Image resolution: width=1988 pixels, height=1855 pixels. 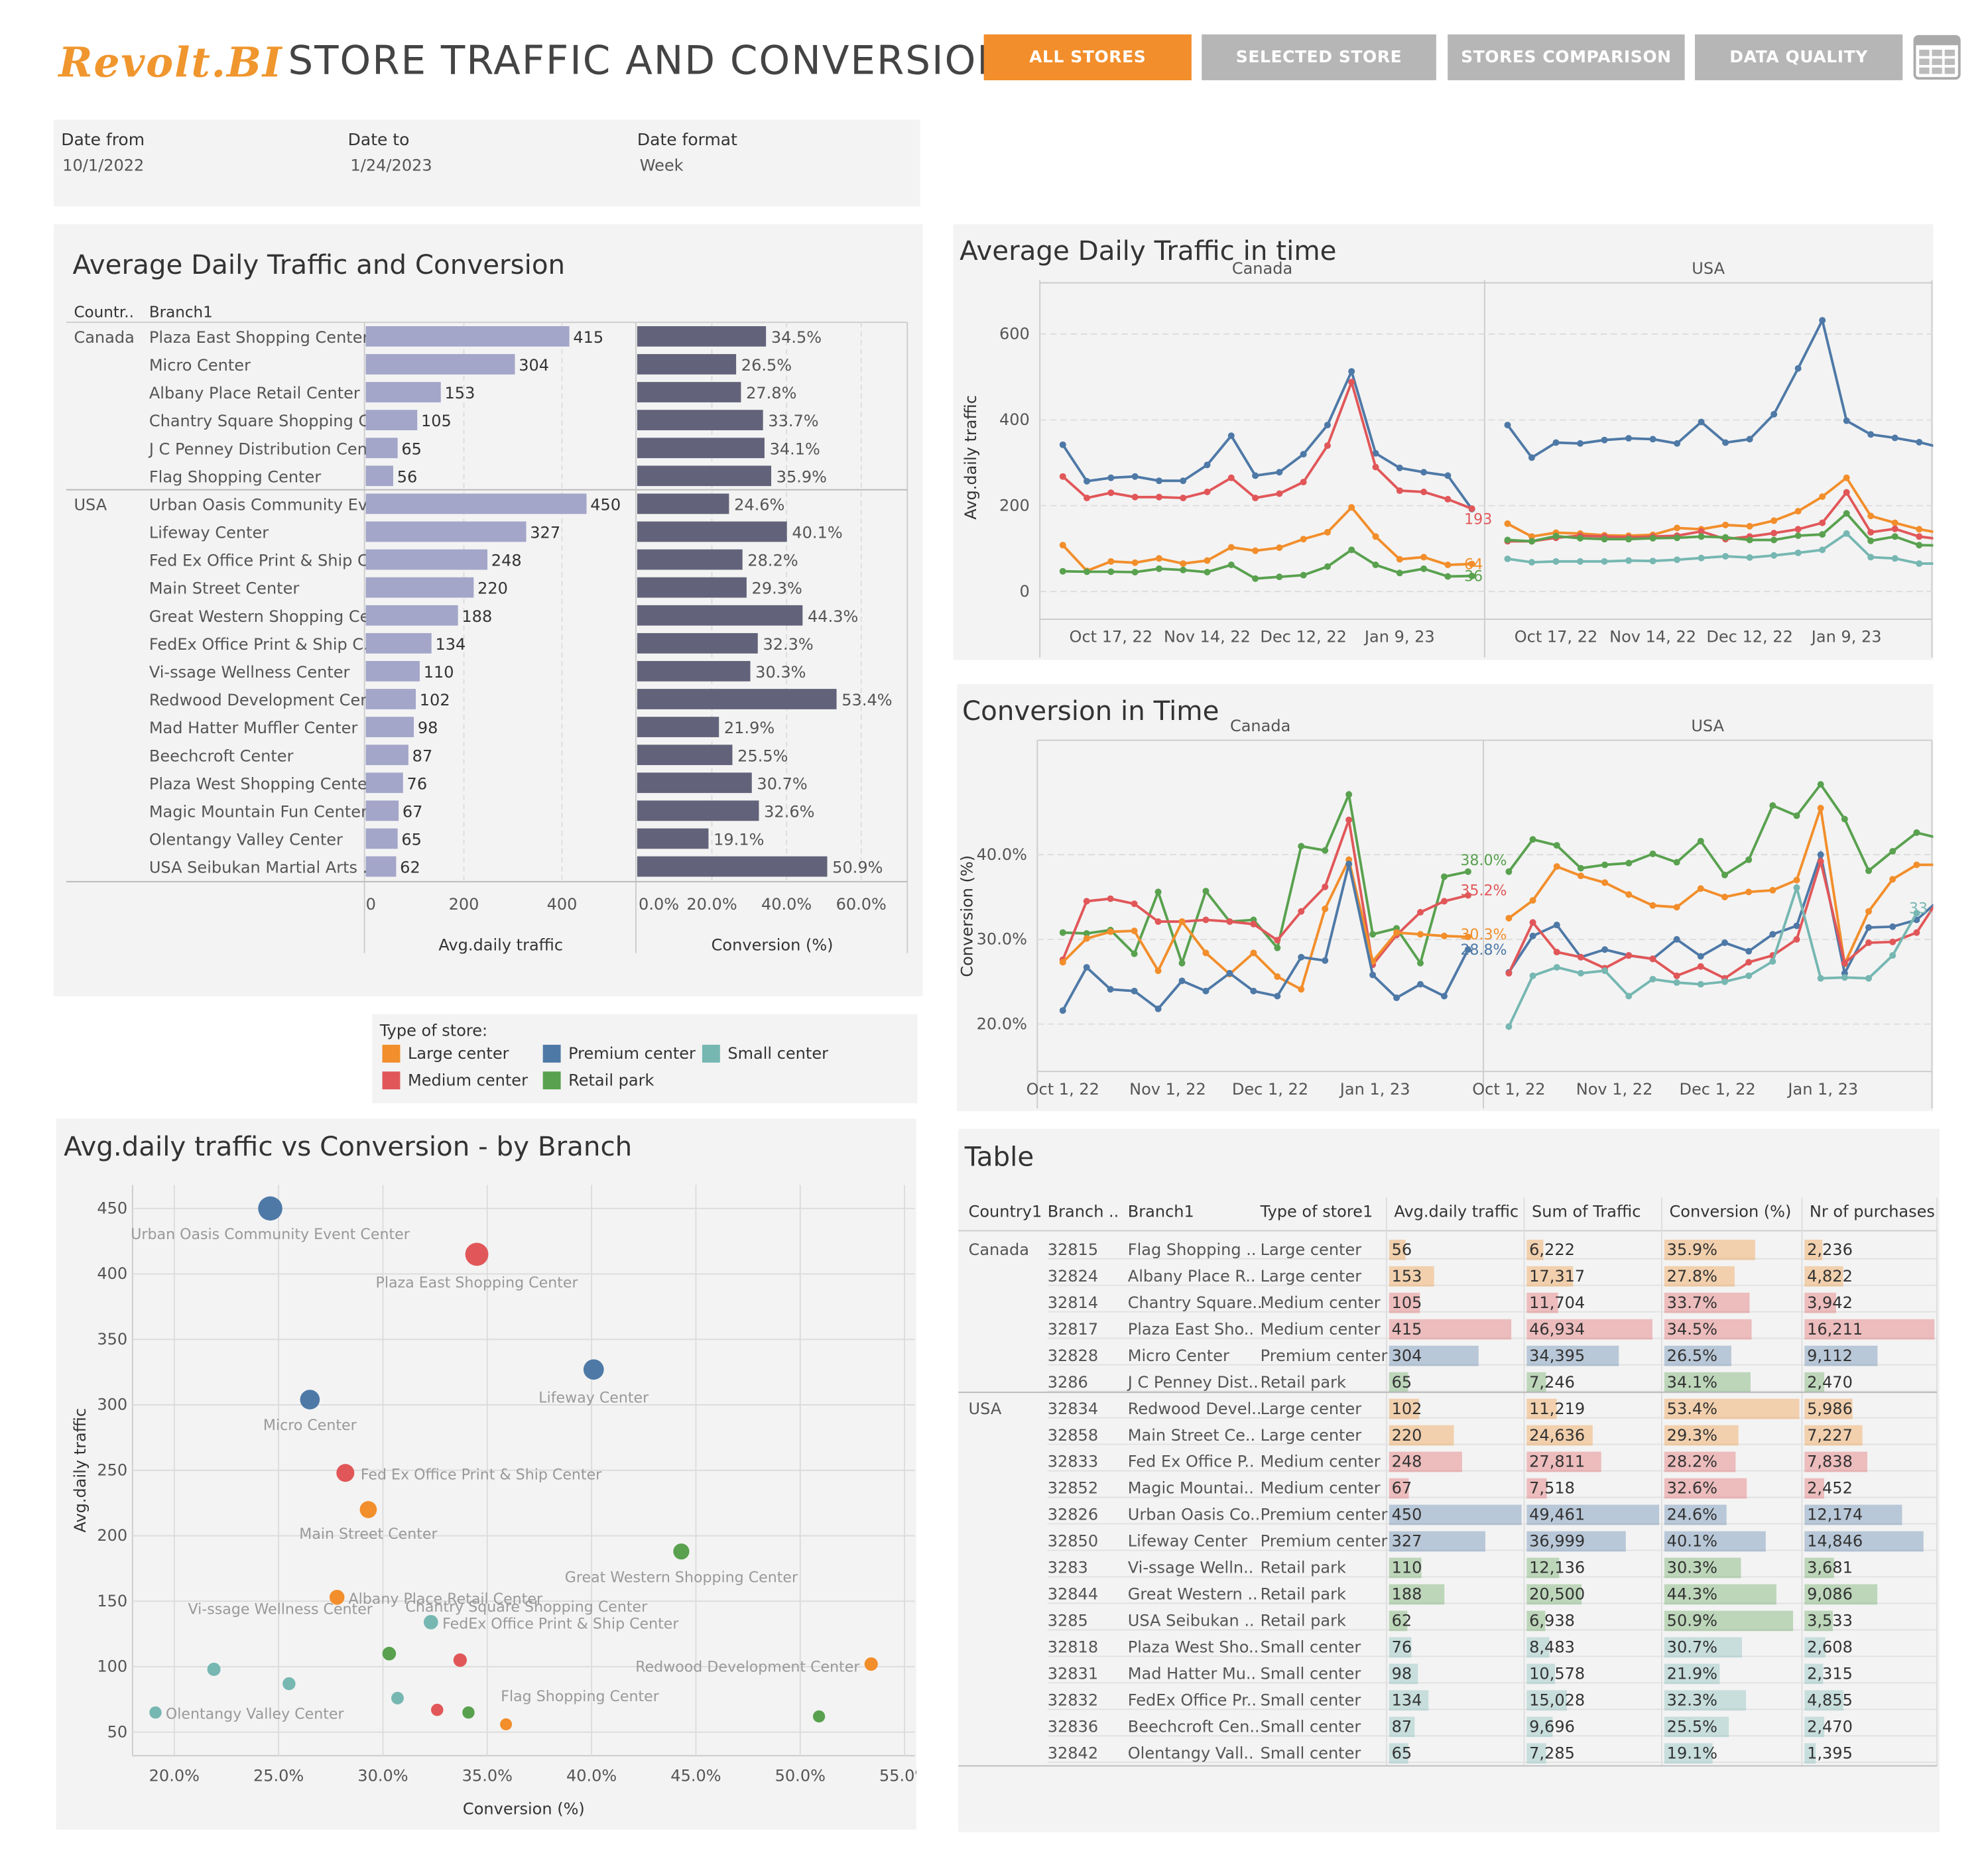 What do you see at coordinates (263, 504) in the screenshot?
I see `branch-label: Urban Oasis Community Ev..` at bounding box center [263, 504].